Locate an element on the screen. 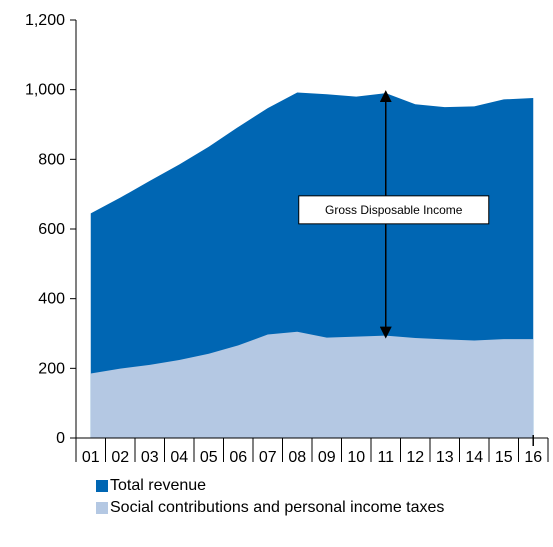 The height and width of the screenshot is (547, 553). x-tick-label: 07 is located at coordinates (268, 457).